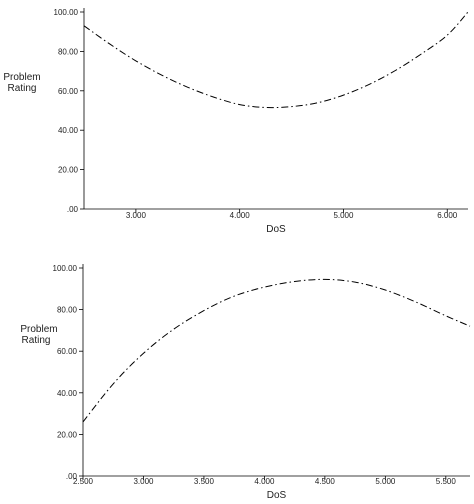 The width and height of the screenshot is (474, 504). I want to click on x-tick-label: 6.000, so click(447, 215).